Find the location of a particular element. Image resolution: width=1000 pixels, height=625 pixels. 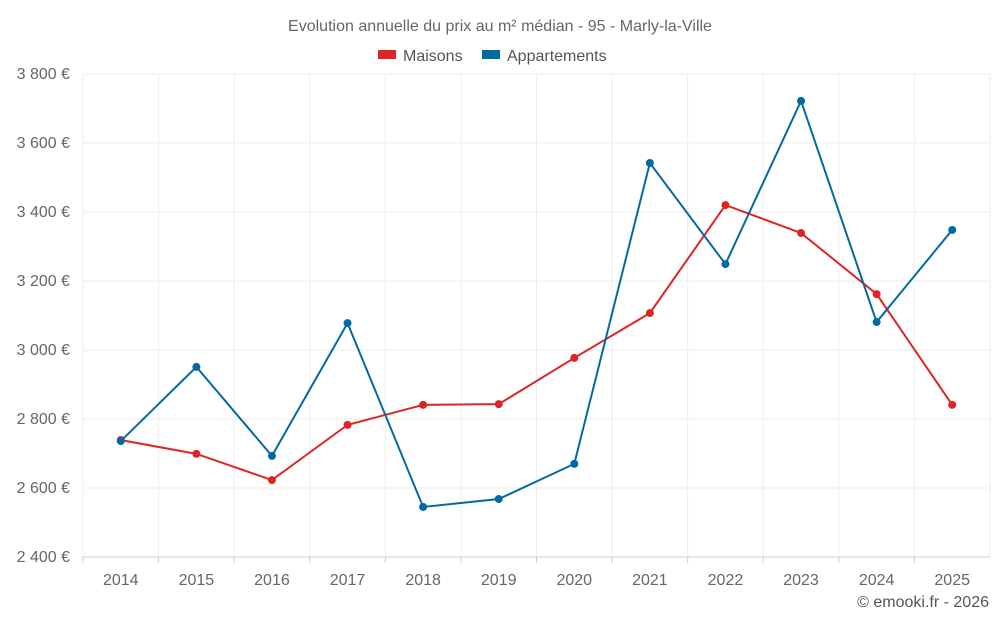

y-tick-label: 2 800 € is located at coordinates (43, 419).